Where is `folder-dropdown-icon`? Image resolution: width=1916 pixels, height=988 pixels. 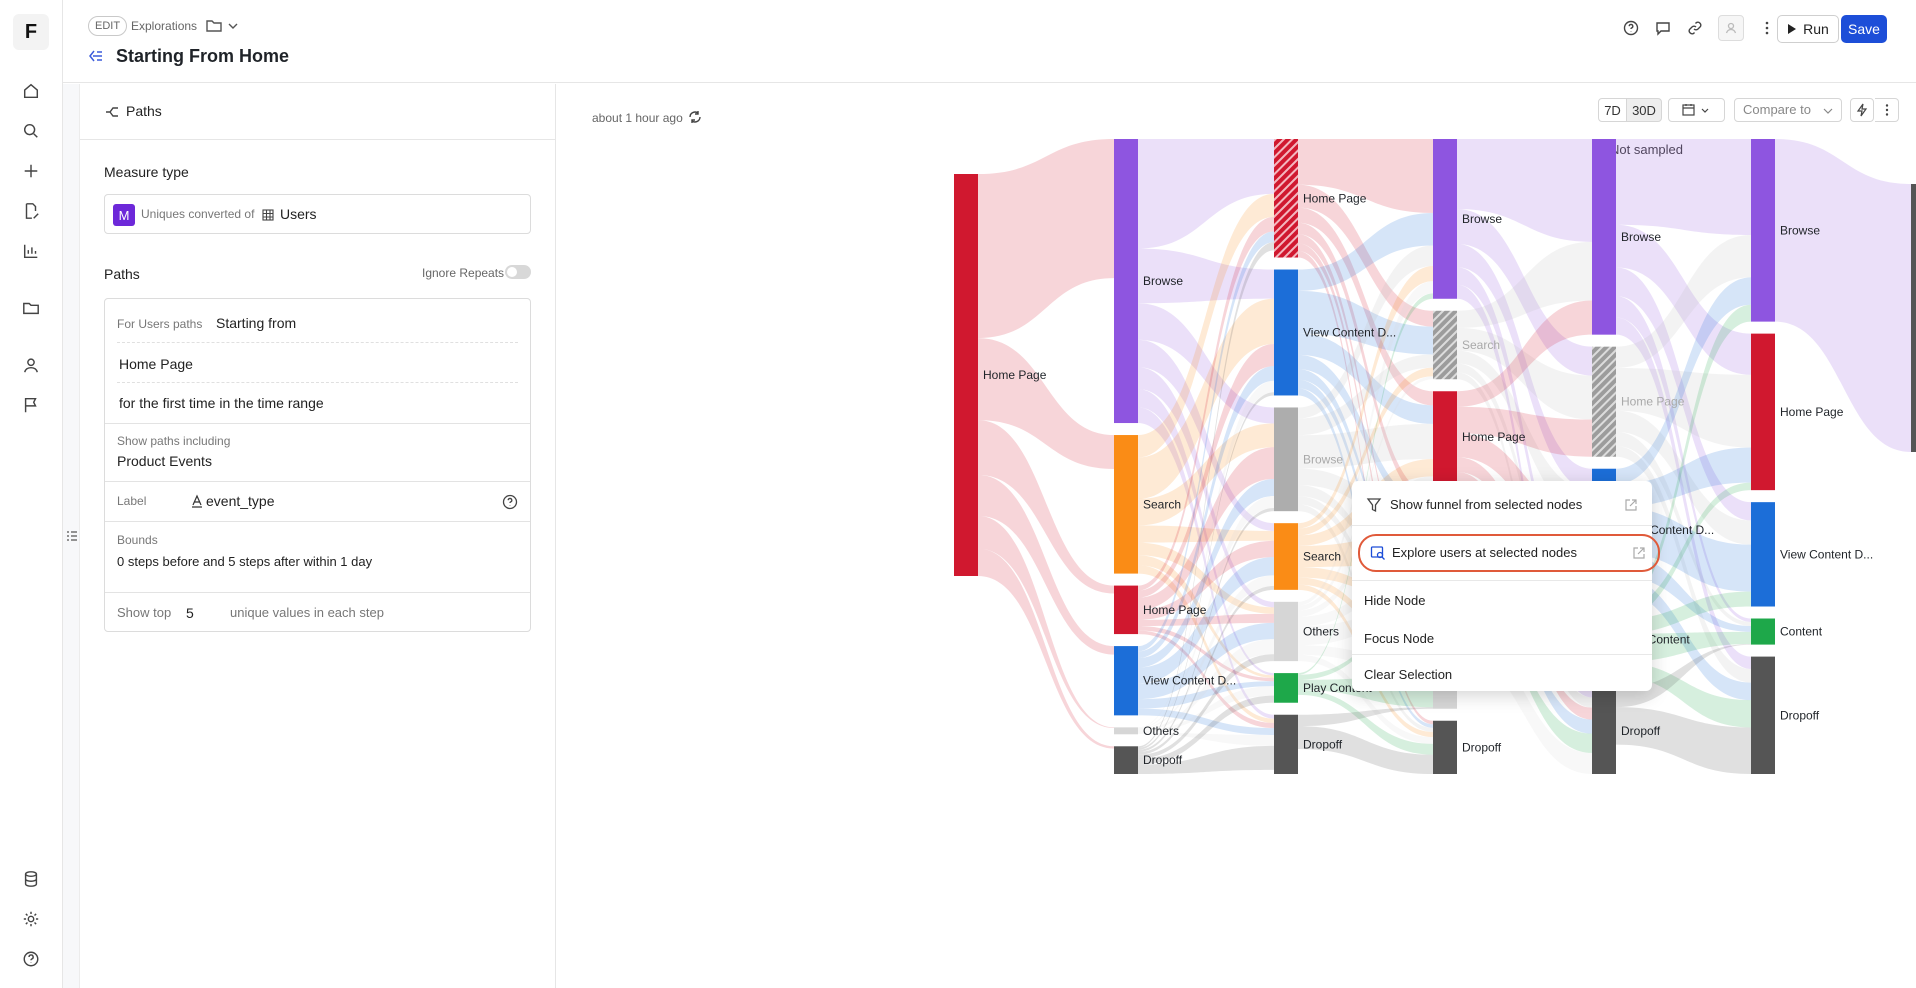 folder-dropdown-icon is located at coordinates (223, 26).